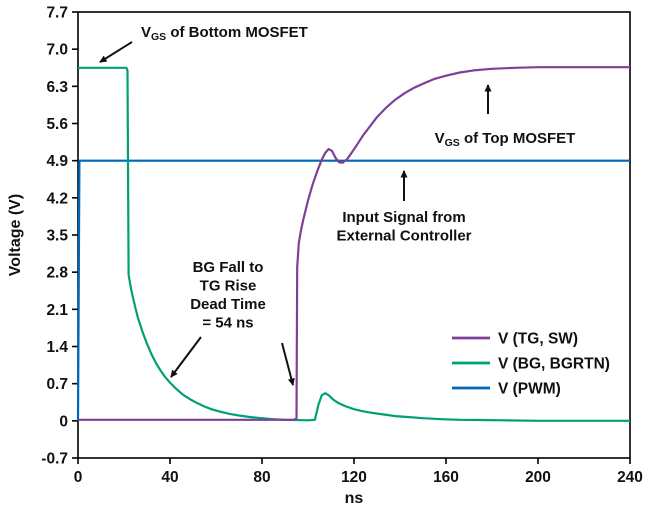 The image size is (656, 514). What do you see at coordinates (57, 310) in the screenshot?
I see `y-tick-label: 2.1` at bounding box center [57, 310].